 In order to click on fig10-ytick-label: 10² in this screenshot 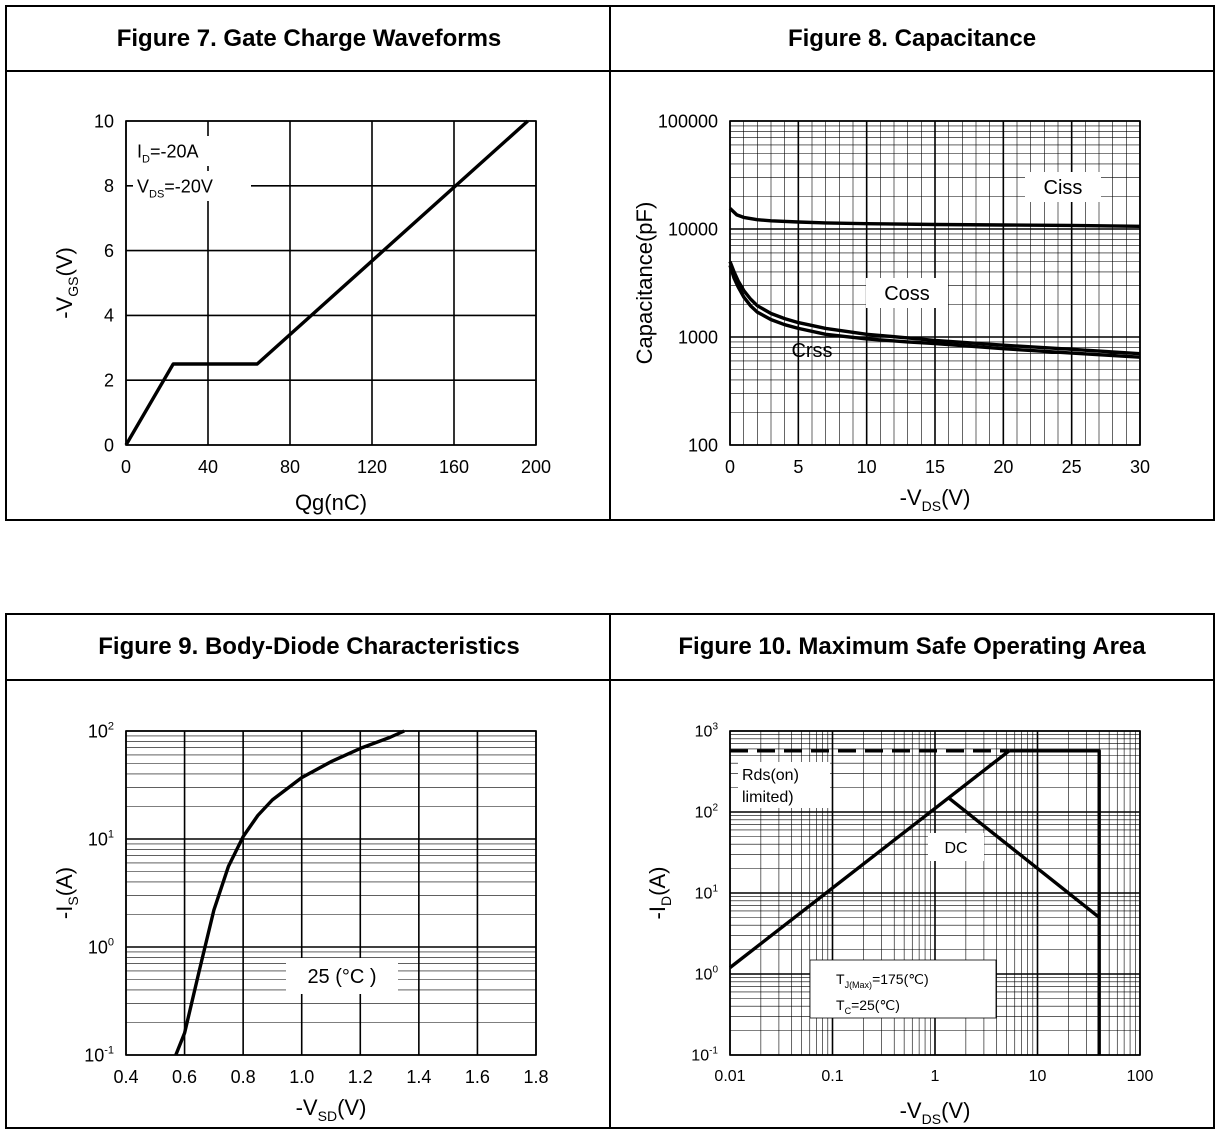, I will do `click(707, 812)`.